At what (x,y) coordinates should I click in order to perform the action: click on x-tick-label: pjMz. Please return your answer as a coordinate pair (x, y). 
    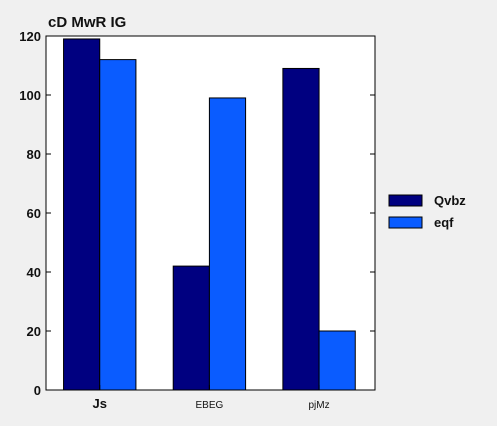
    Looking at the image, I should click on (319, 405).